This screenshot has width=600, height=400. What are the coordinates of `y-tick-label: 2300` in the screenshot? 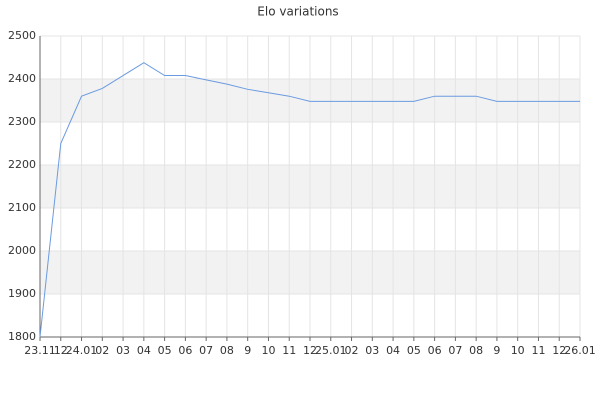 It's located at (22, 121).